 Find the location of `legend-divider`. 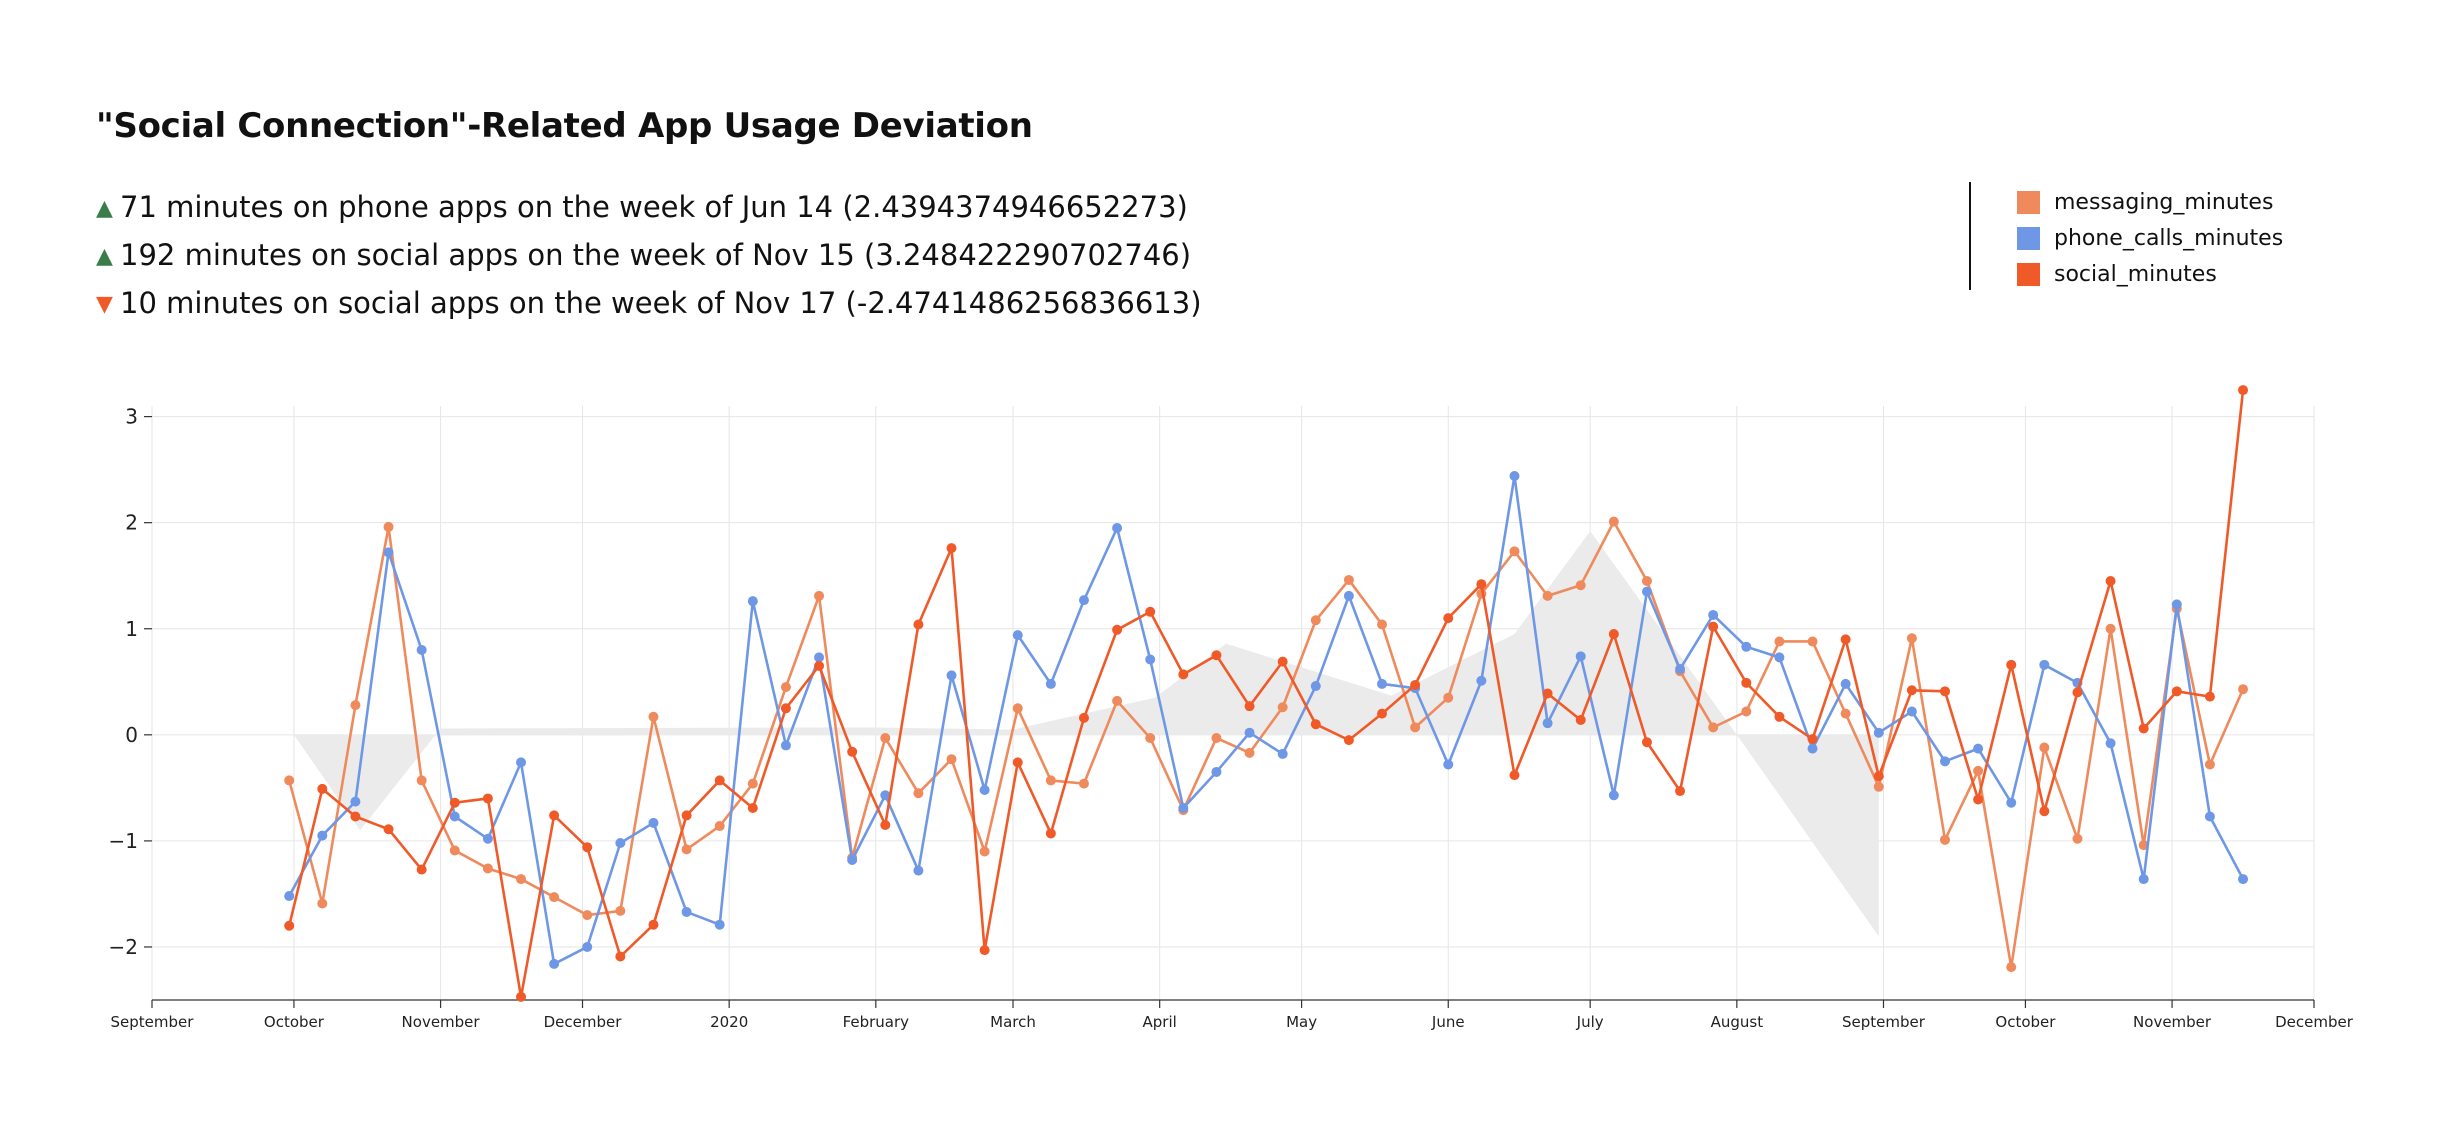

legend-divider is located at coordinates (1970, 236).